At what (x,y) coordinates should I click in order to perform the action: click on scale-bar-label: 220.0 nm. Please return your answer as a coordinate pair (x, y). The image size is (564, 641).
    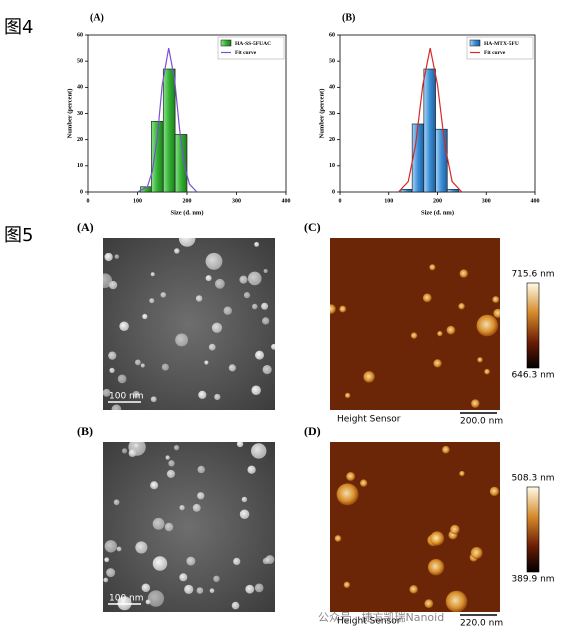
    Looking at the image, I should click on (481, 624).